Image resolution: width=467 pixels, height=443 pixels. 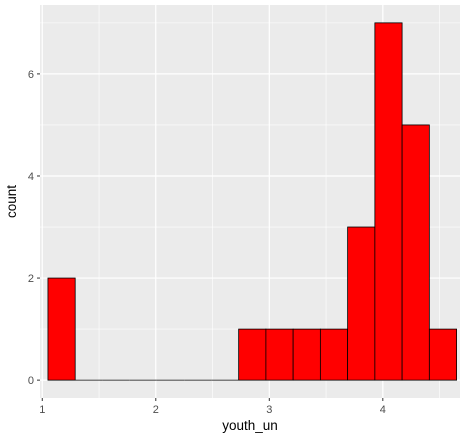 What do you see at coordinates (11, 201) in the screenshot?
I see `y-axis-title: count` at bounding box center [11, 201].